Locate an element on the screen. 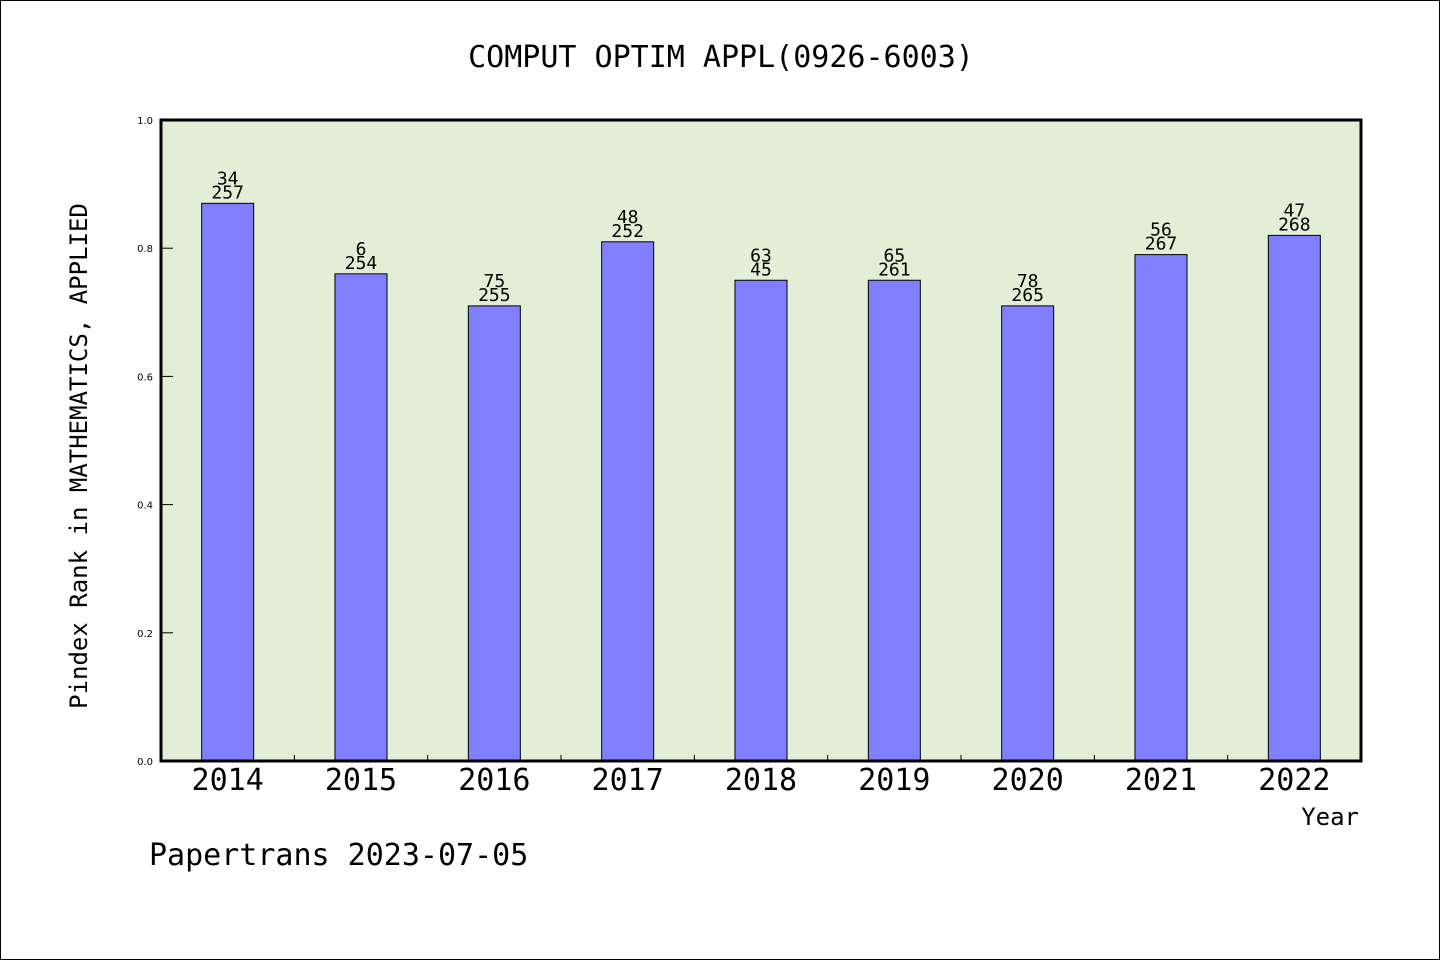 The width and height of the screenshot is (1440, 960). x-tick-label: 2016 is located at coordinates (494, 780).